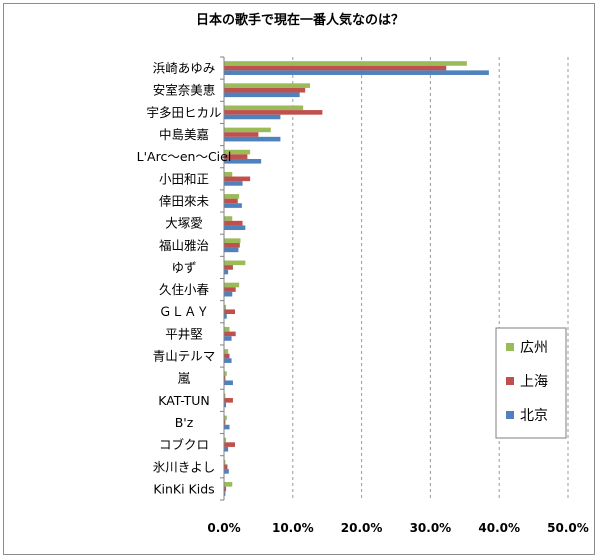  What do you see at coordinates (293, 528) in the screenshot?
I see `x-tick-label: 10.0%` at bounding box center [293, 528].